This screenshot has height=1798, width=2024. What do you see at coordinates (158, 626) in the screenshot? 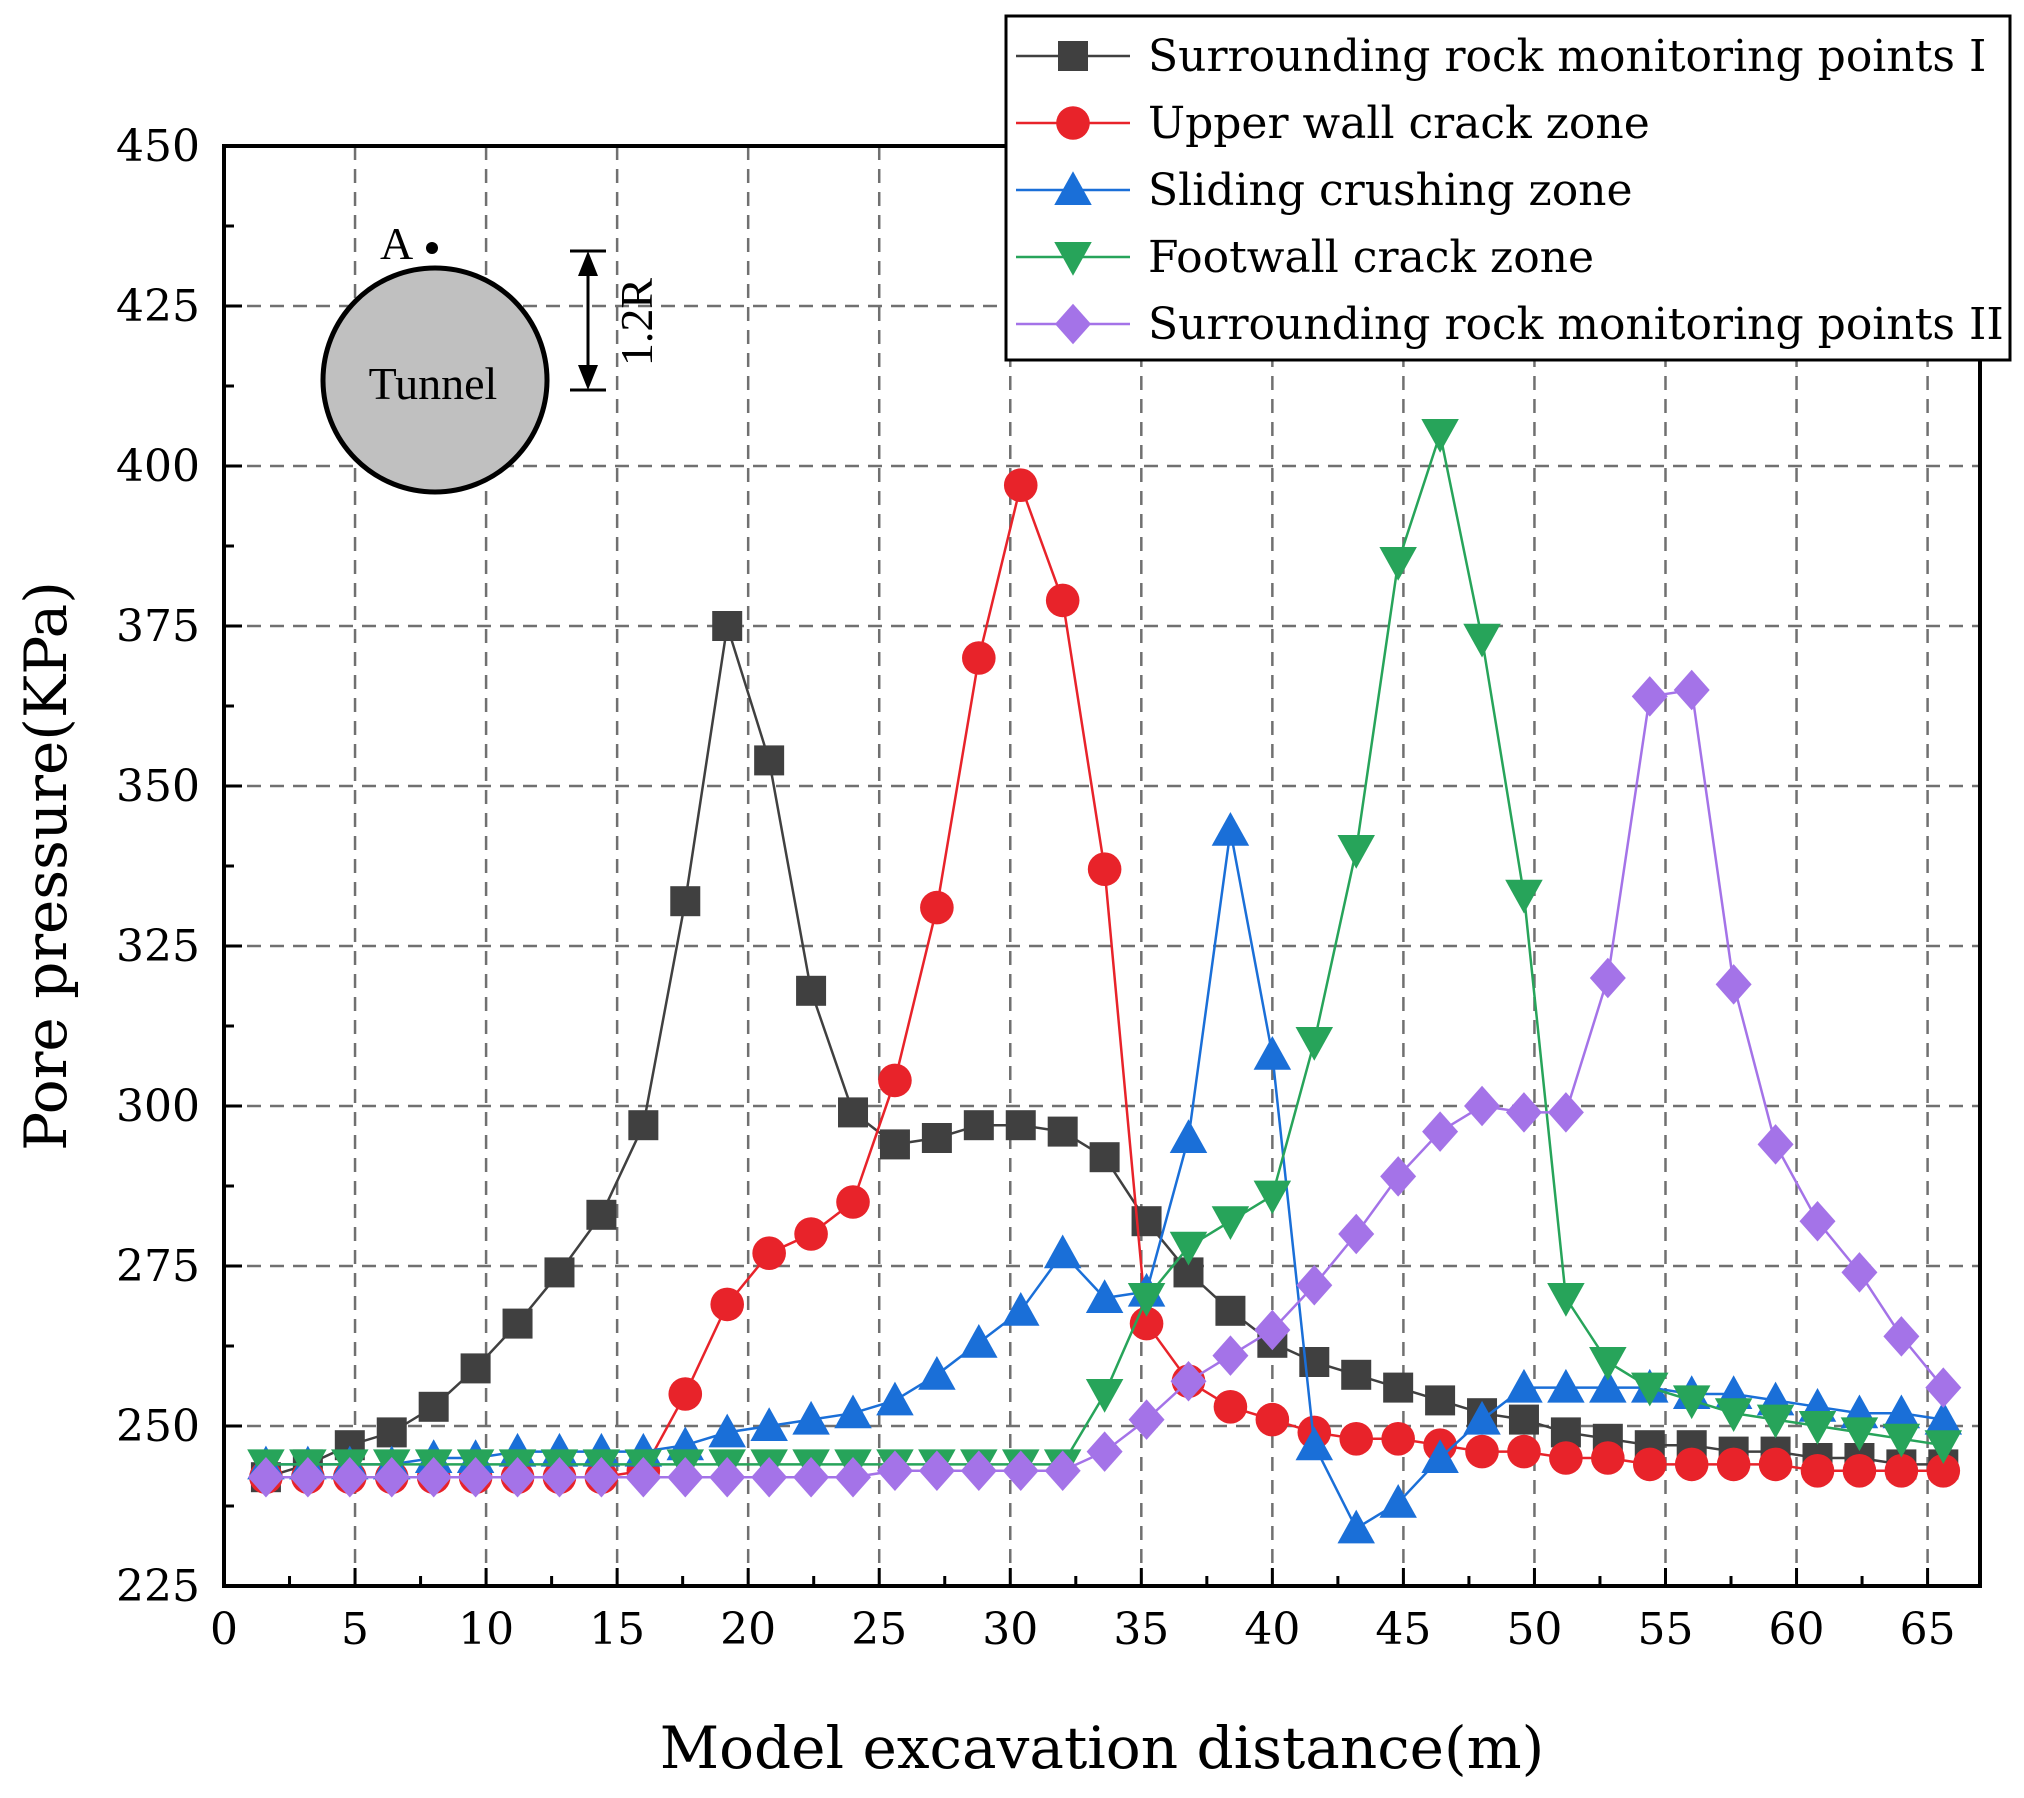
I see `y-tick-label: 375` at bounding box center [158, 626].